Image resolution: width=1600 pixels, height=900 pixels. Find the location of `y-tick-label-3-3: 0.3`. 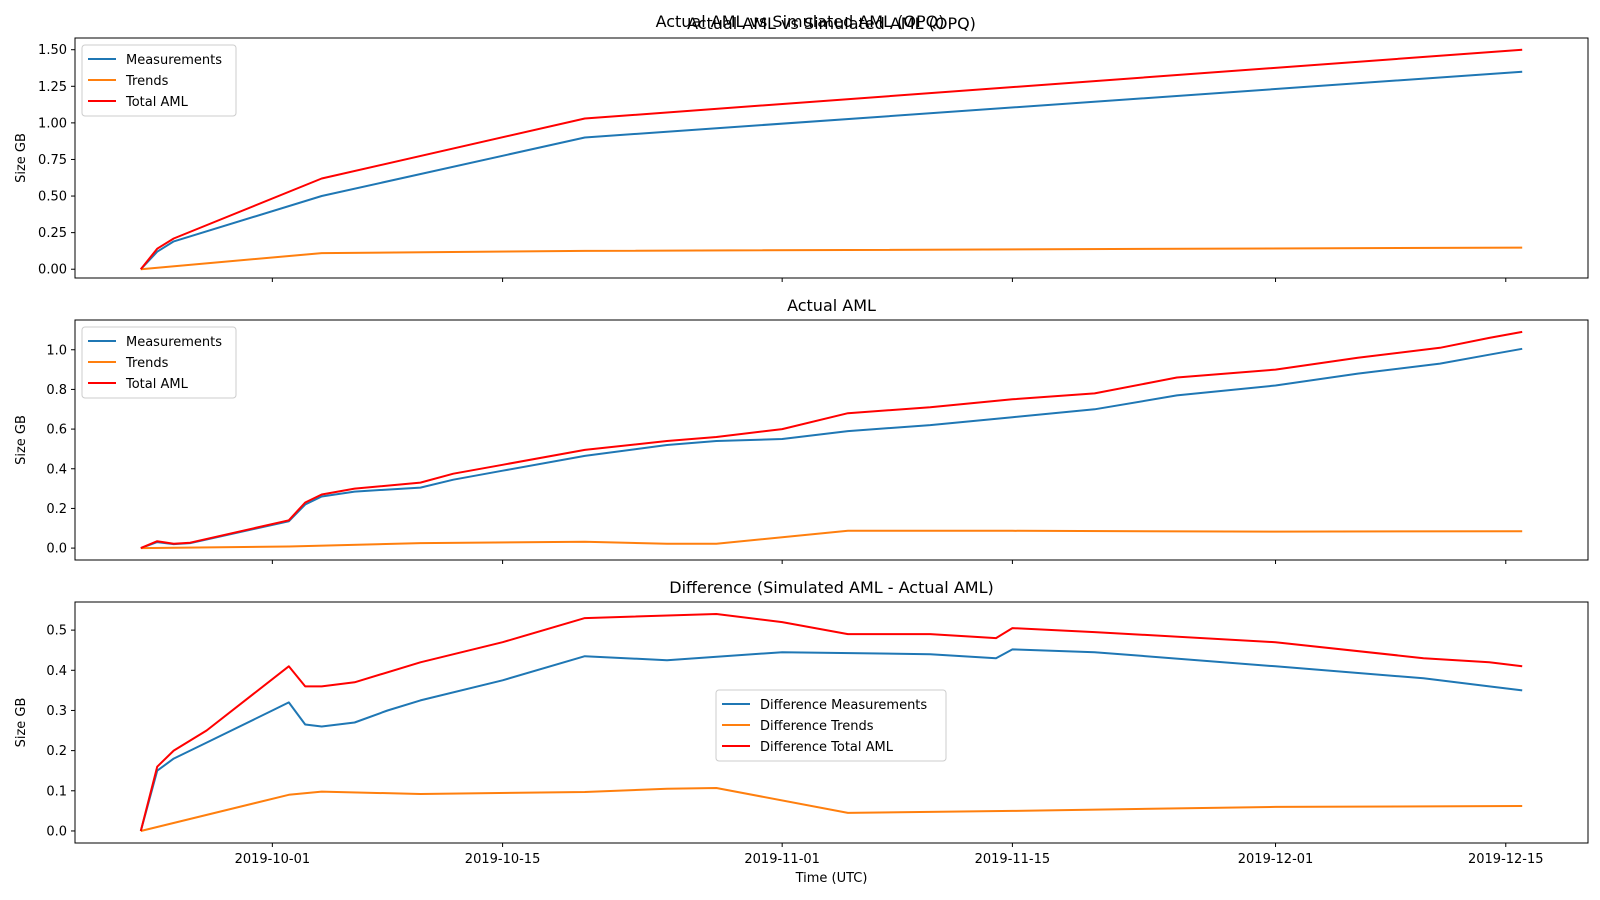

y-tick-label-3-3: 0.3 is located at coordinates (56, 711).